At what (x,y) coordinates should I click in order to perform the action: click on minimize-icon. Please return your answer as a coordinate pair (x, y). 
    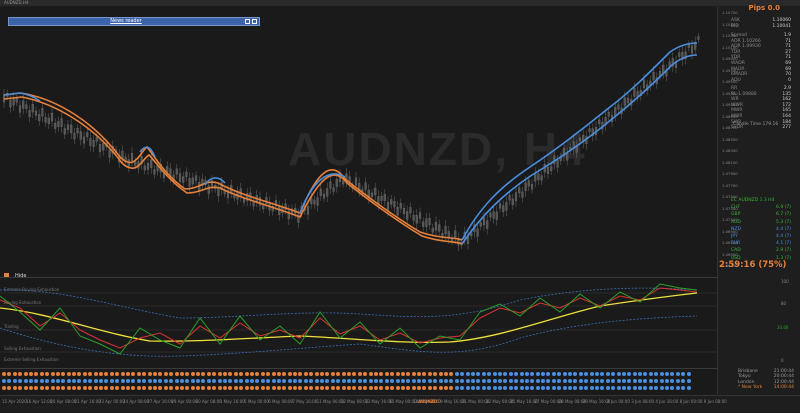
    Looking at the image, I should click on (247, 21).